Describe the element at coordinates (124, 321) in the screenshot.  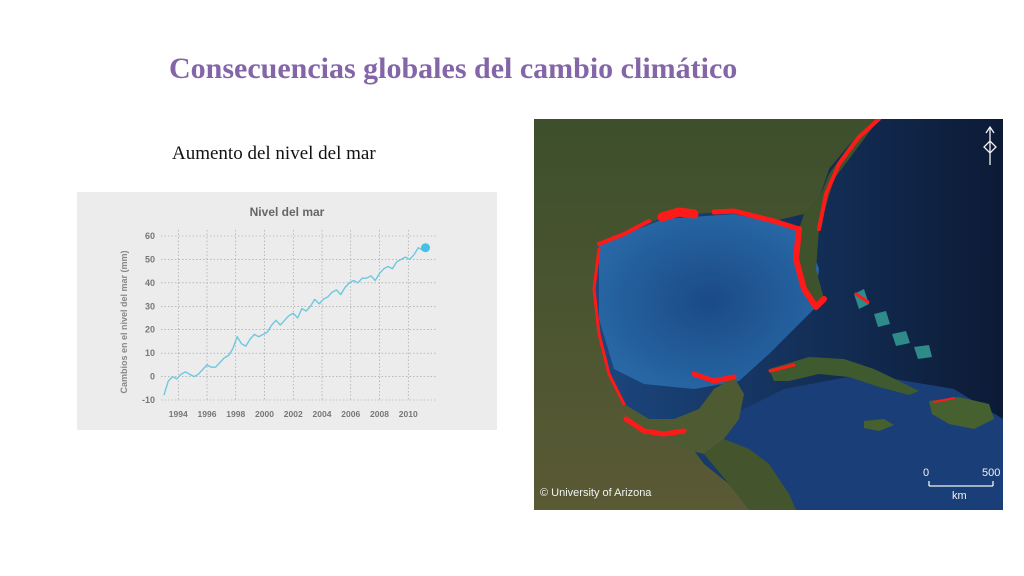
I see `chart-y-axis-label: Cambios en el nivel del mar (mm)` at that location.